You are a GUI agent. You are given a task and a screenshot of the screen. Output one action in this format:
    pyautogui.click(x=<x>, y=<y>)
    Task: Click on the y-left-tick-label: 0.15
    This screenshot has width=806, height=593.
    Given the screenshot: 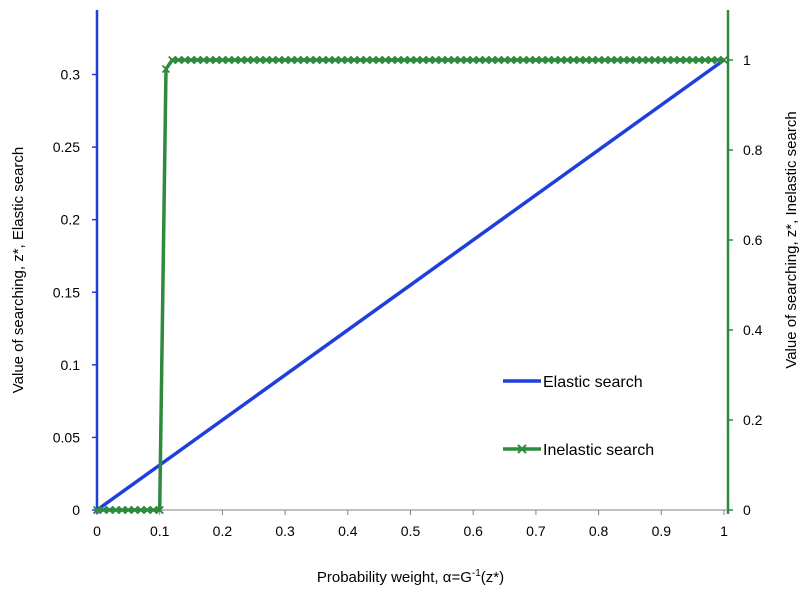 What is the action you would take?
    pyautogui.click(x=66, y=292)
    